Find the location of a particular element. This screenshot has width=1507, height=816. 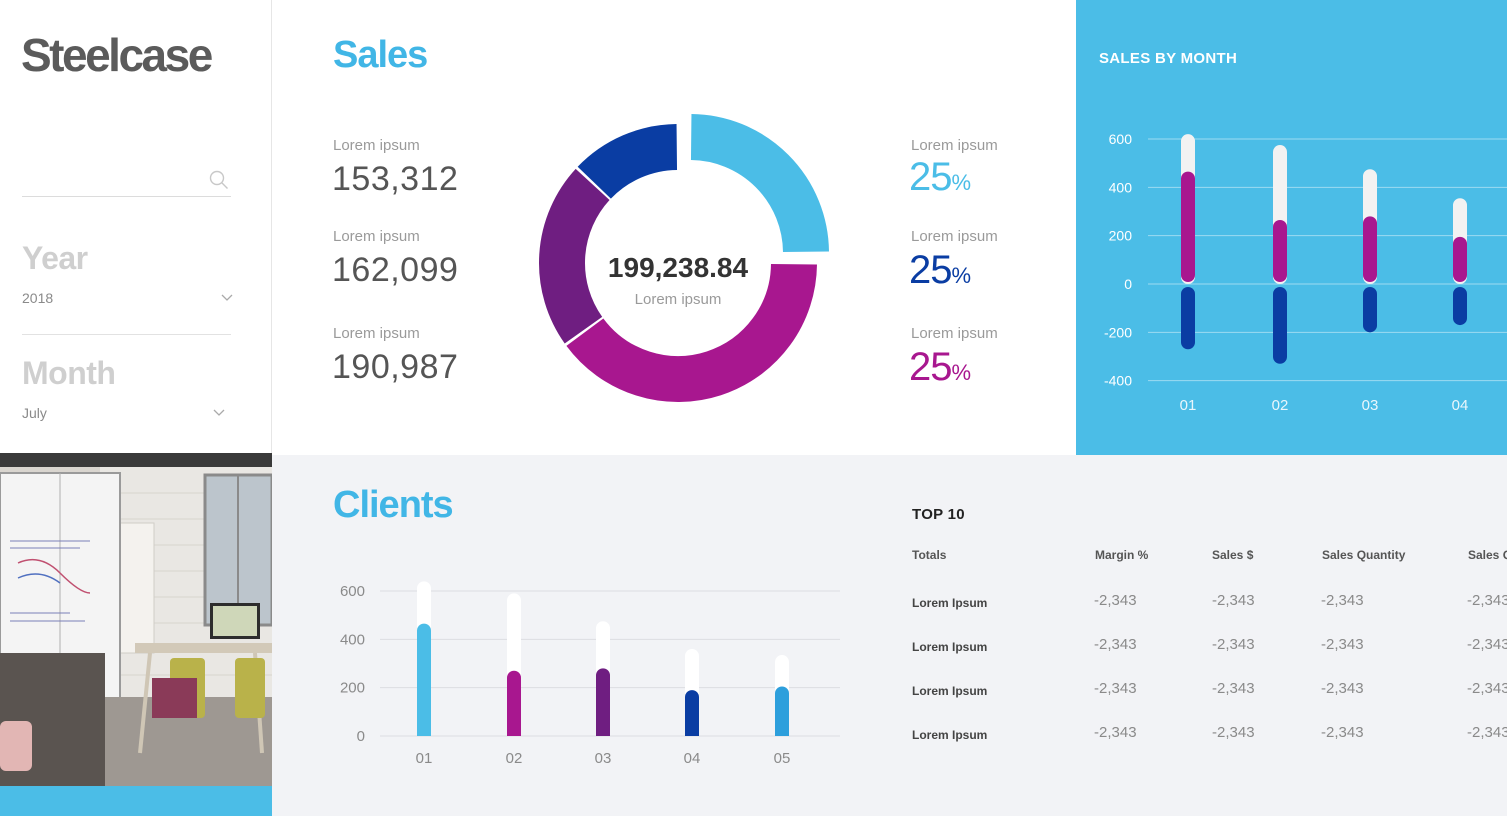

x-tick-label: 05 is located at coordinates (782, 758).